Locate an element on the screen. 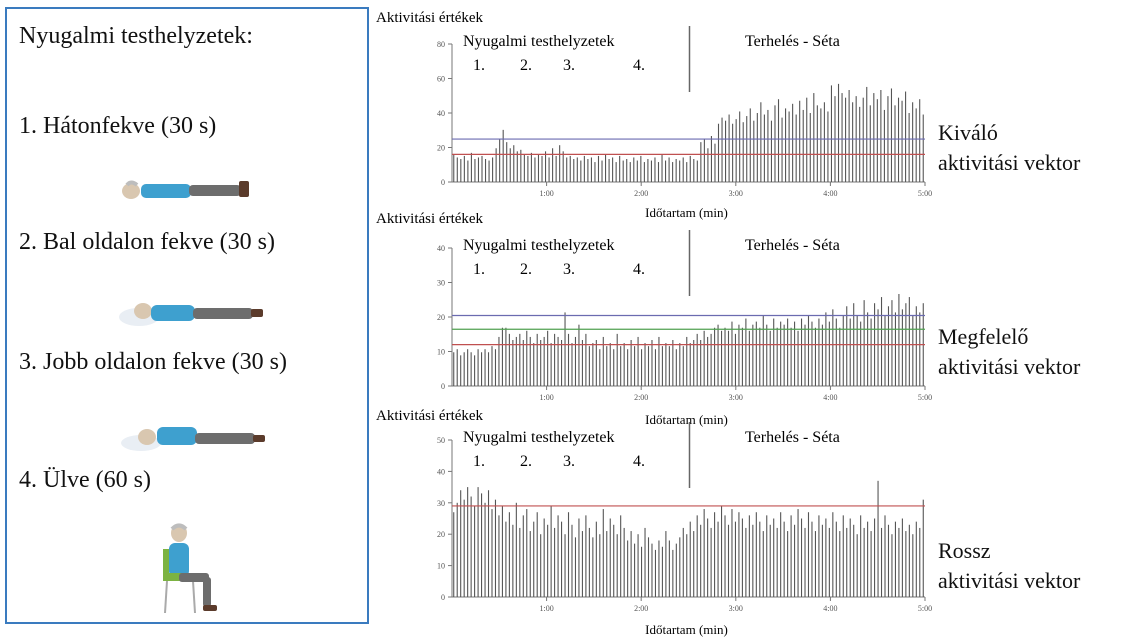  vector-label-2: Megfelelő aktivitási vektor is located at coordinates (1009, 351).